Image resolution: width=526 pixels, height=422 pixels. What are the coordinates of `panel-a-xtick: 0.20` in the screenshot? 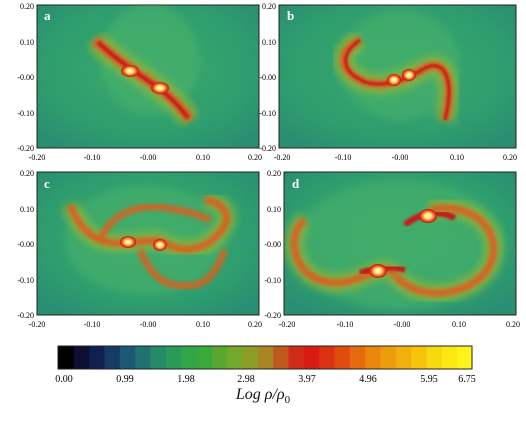 It's located at (255, 157).